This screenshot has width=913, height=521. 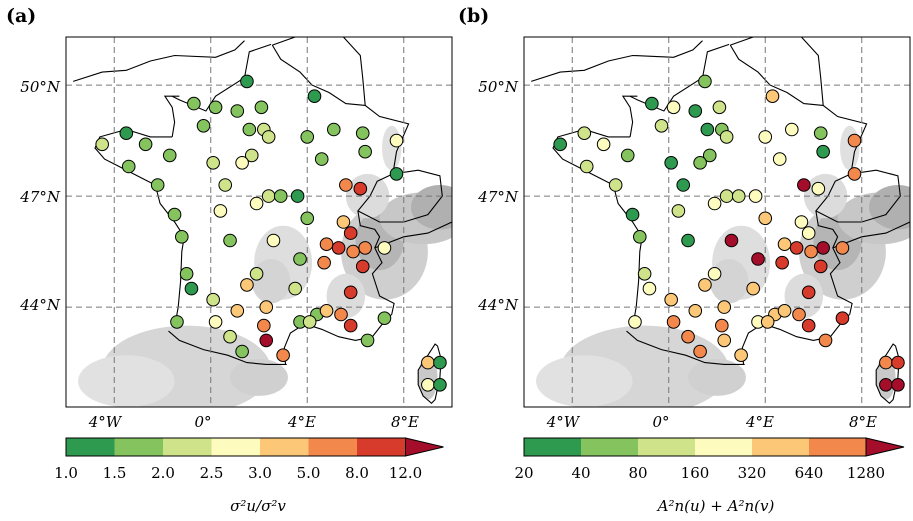 I want to click on colorbar-tick-label: 160, so click(x=695, y=473).